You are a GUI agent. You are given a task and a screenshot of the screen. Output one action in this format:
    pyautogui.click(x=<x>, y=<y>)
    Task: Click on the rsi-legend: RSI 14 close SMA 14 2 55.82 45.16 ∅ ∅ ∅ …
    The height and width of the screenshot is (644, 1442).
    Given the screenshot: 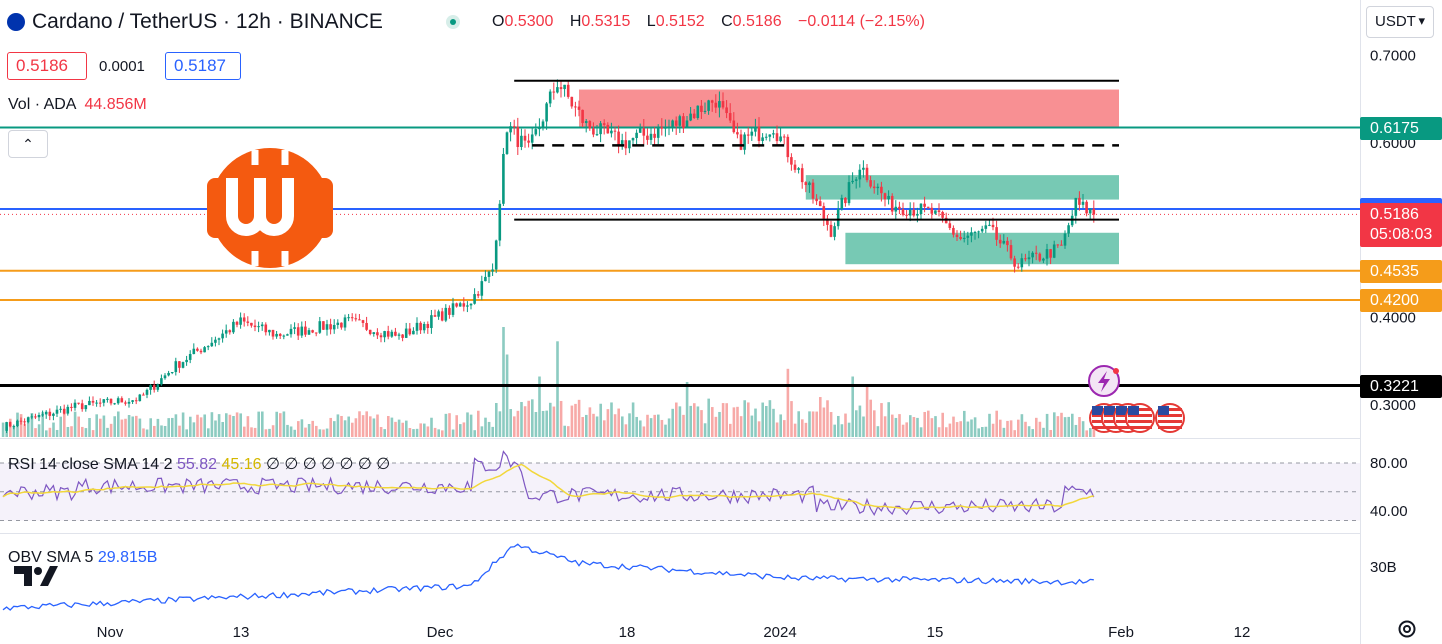 What is the action you would take?
    pyautogui.click(x=199, y=464)
    